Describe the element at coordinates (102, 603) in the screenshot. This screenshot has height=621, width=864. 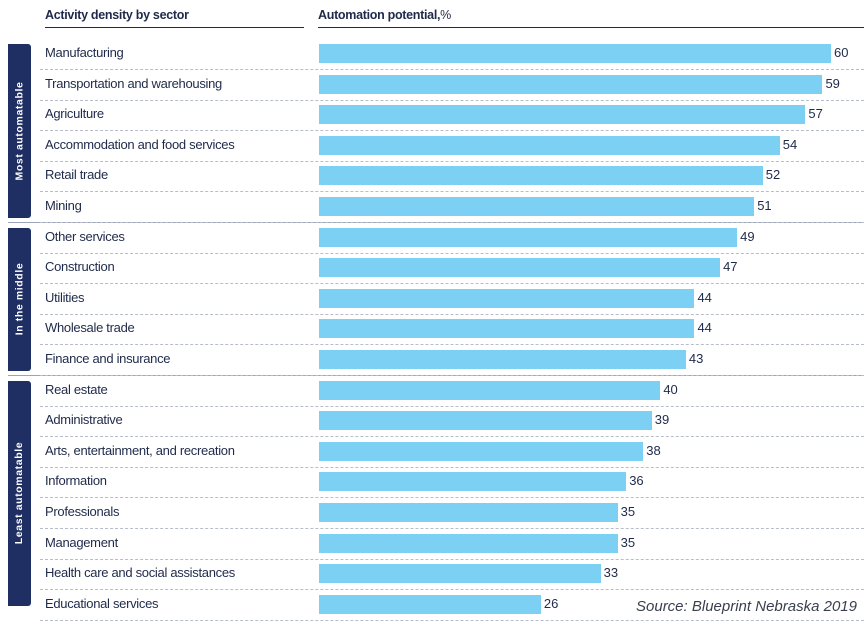
I see `category-label: Educational services` at that location.